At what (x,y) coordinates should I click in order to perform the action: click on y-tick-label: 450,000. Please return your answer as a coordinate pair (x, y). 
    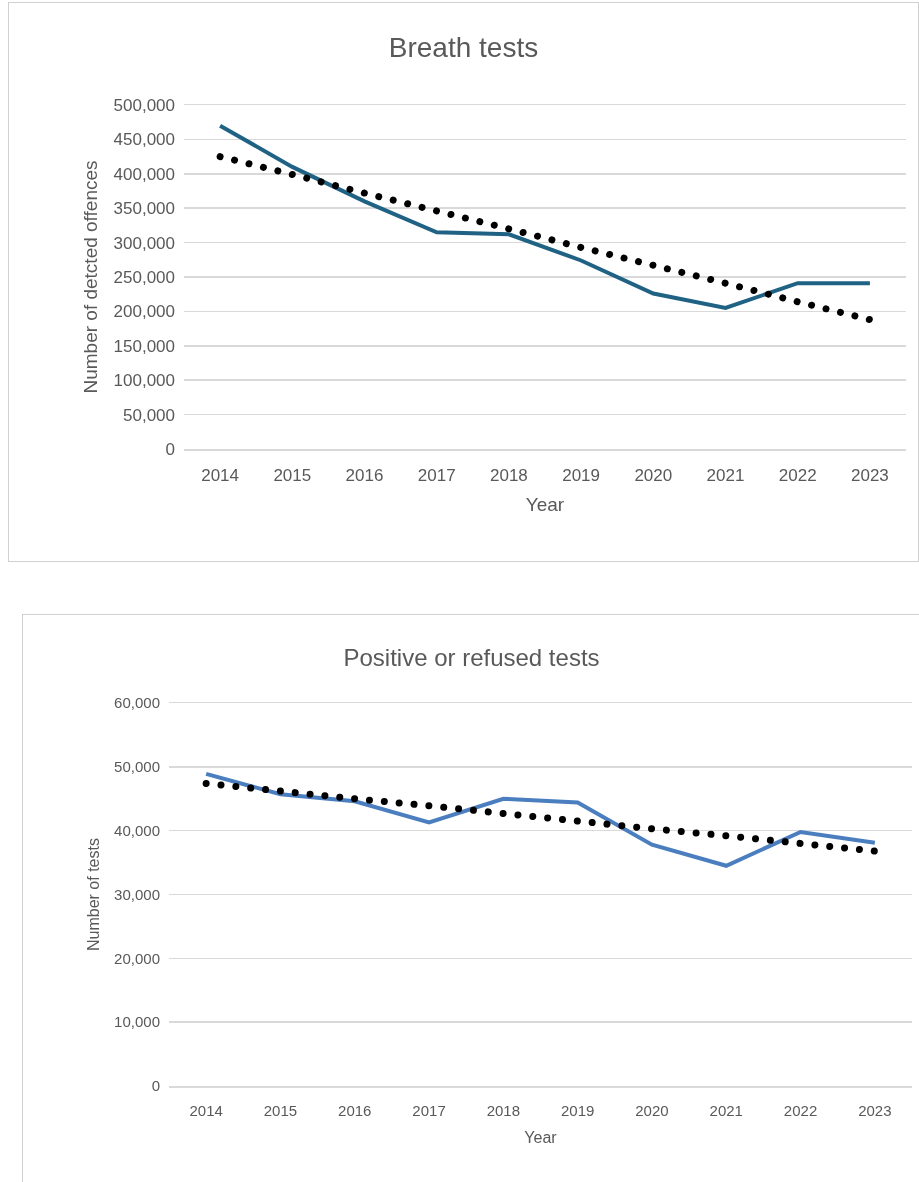
    Looking at the image, I should click on (144, 140).